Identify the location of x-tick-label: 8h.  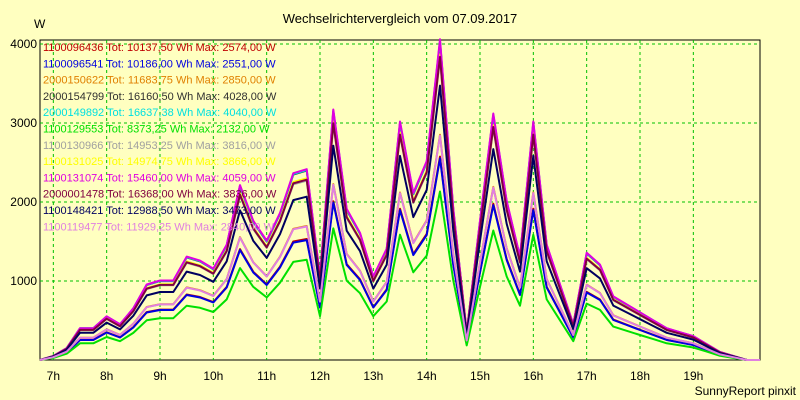
(106, 376).